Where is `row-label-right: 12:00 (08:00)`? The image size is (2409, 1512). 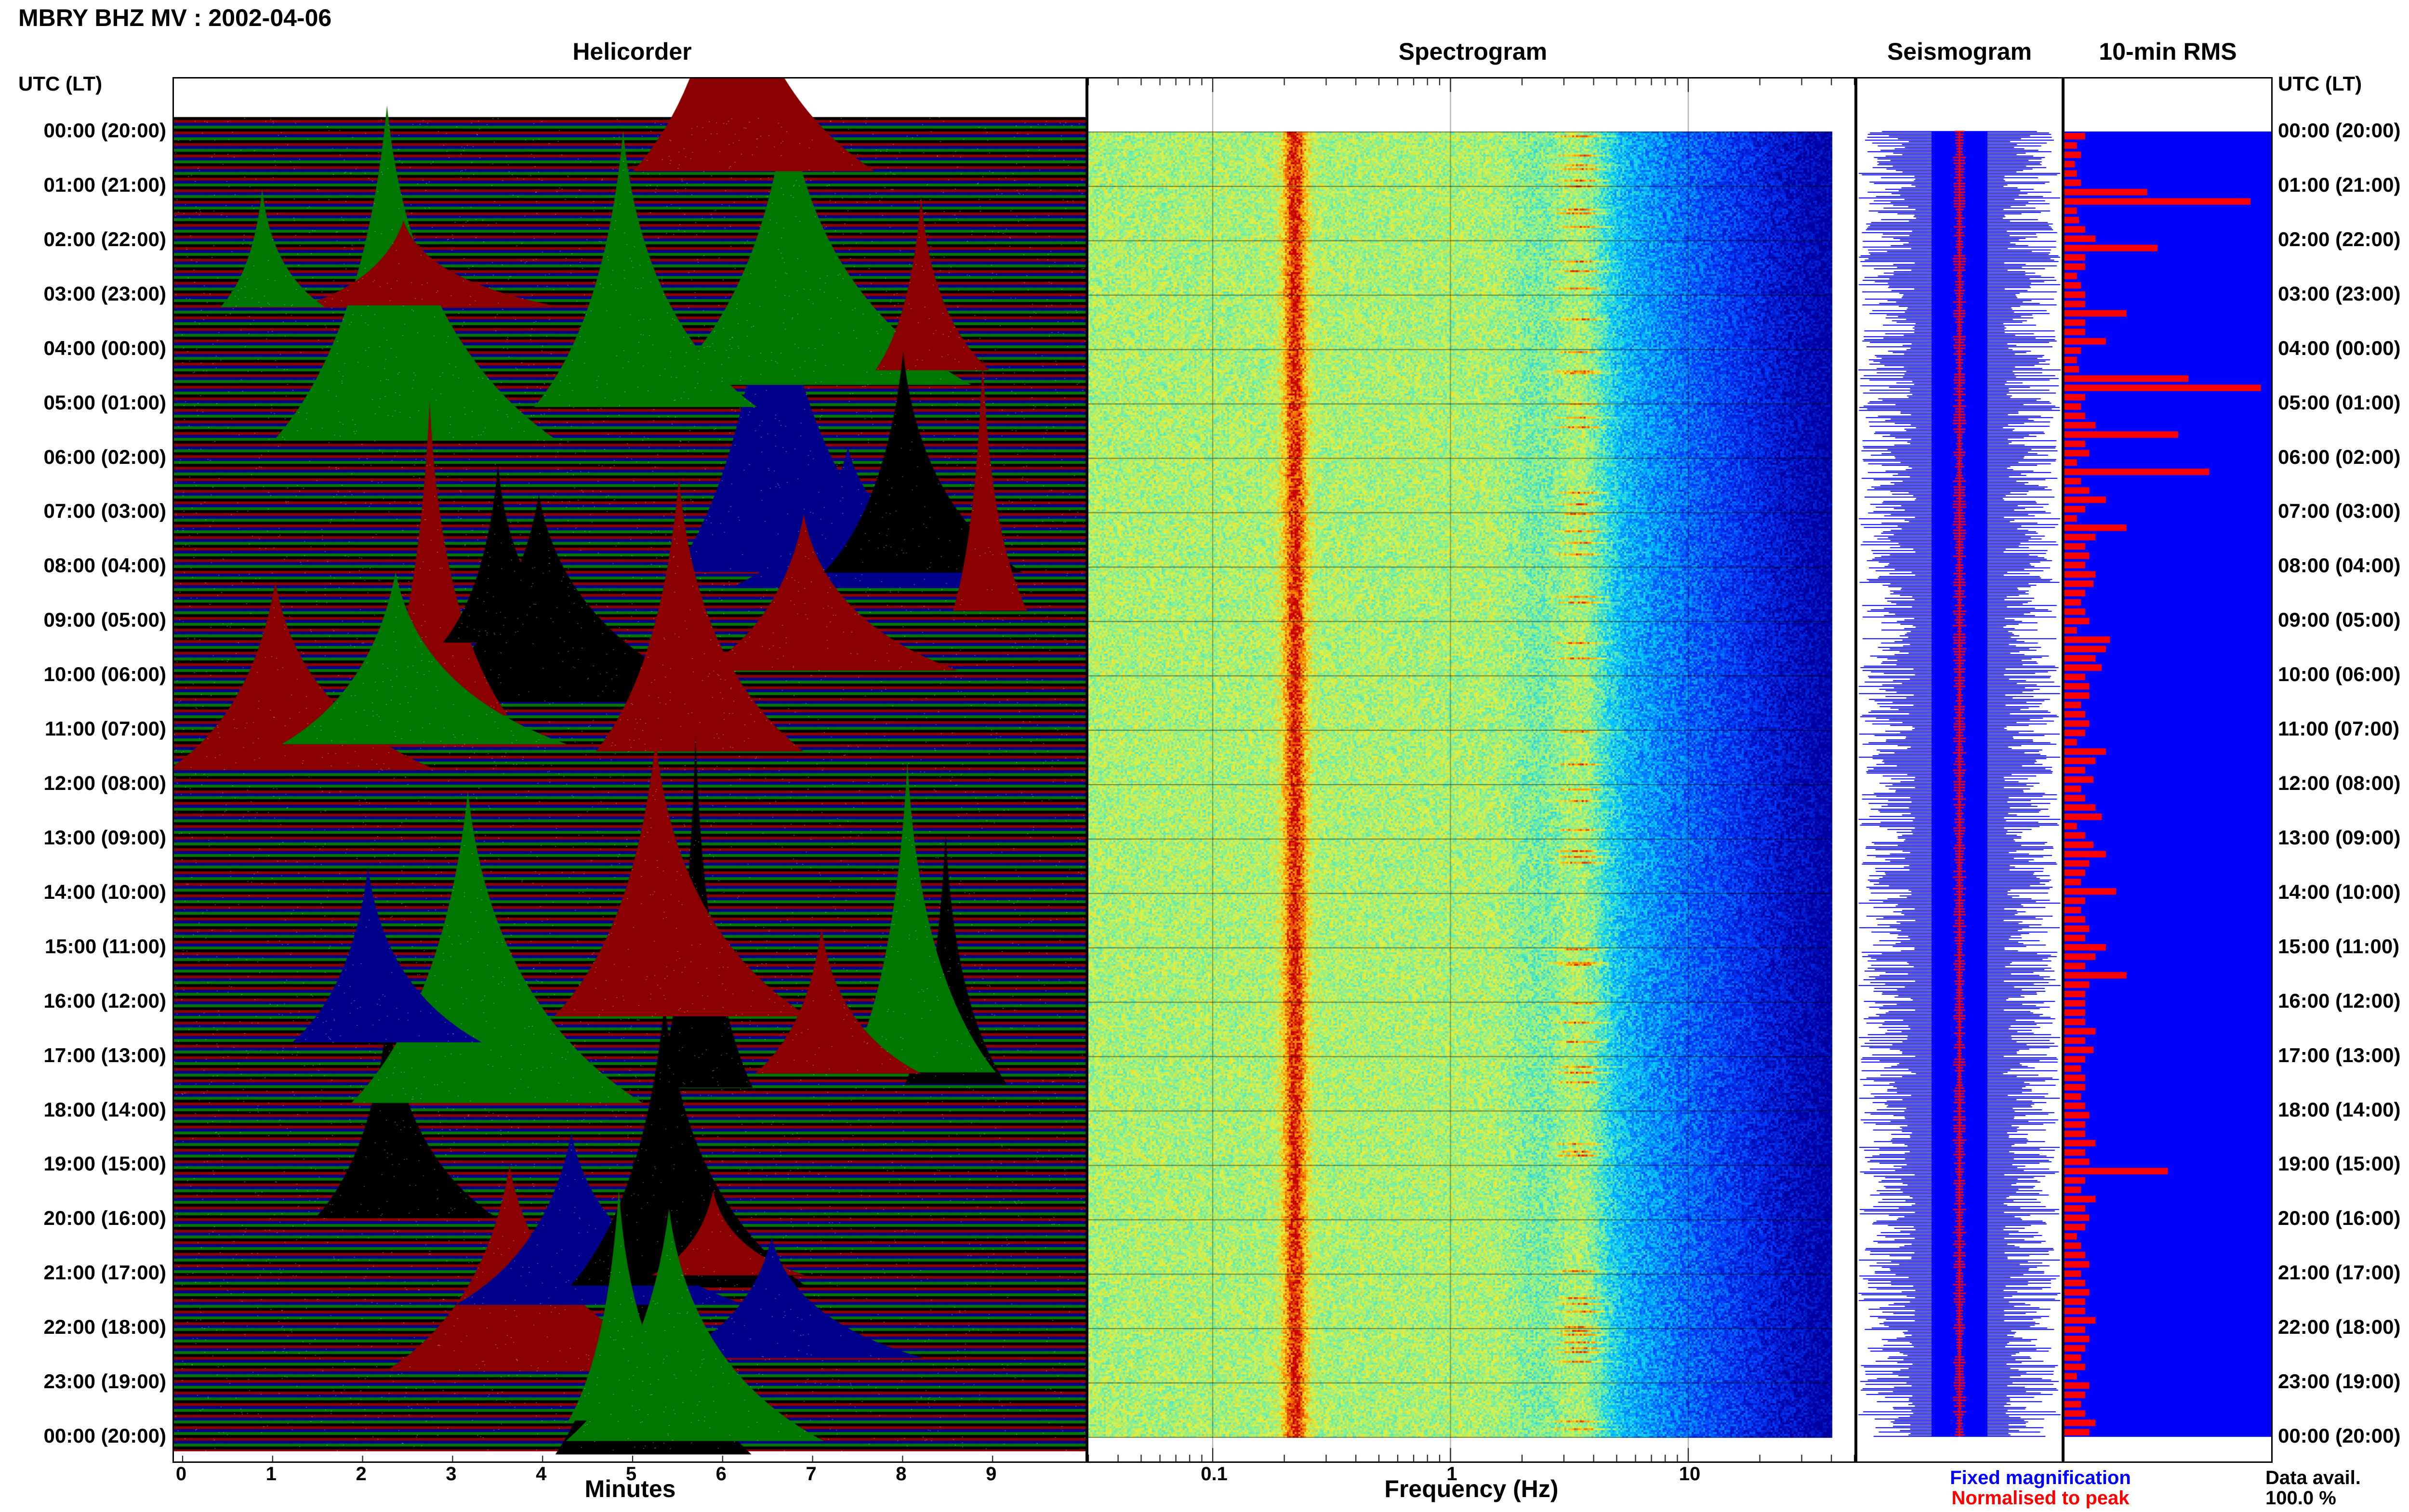 row-label-right: 12:00 (08:00) is located at coordinates (2339, 783).